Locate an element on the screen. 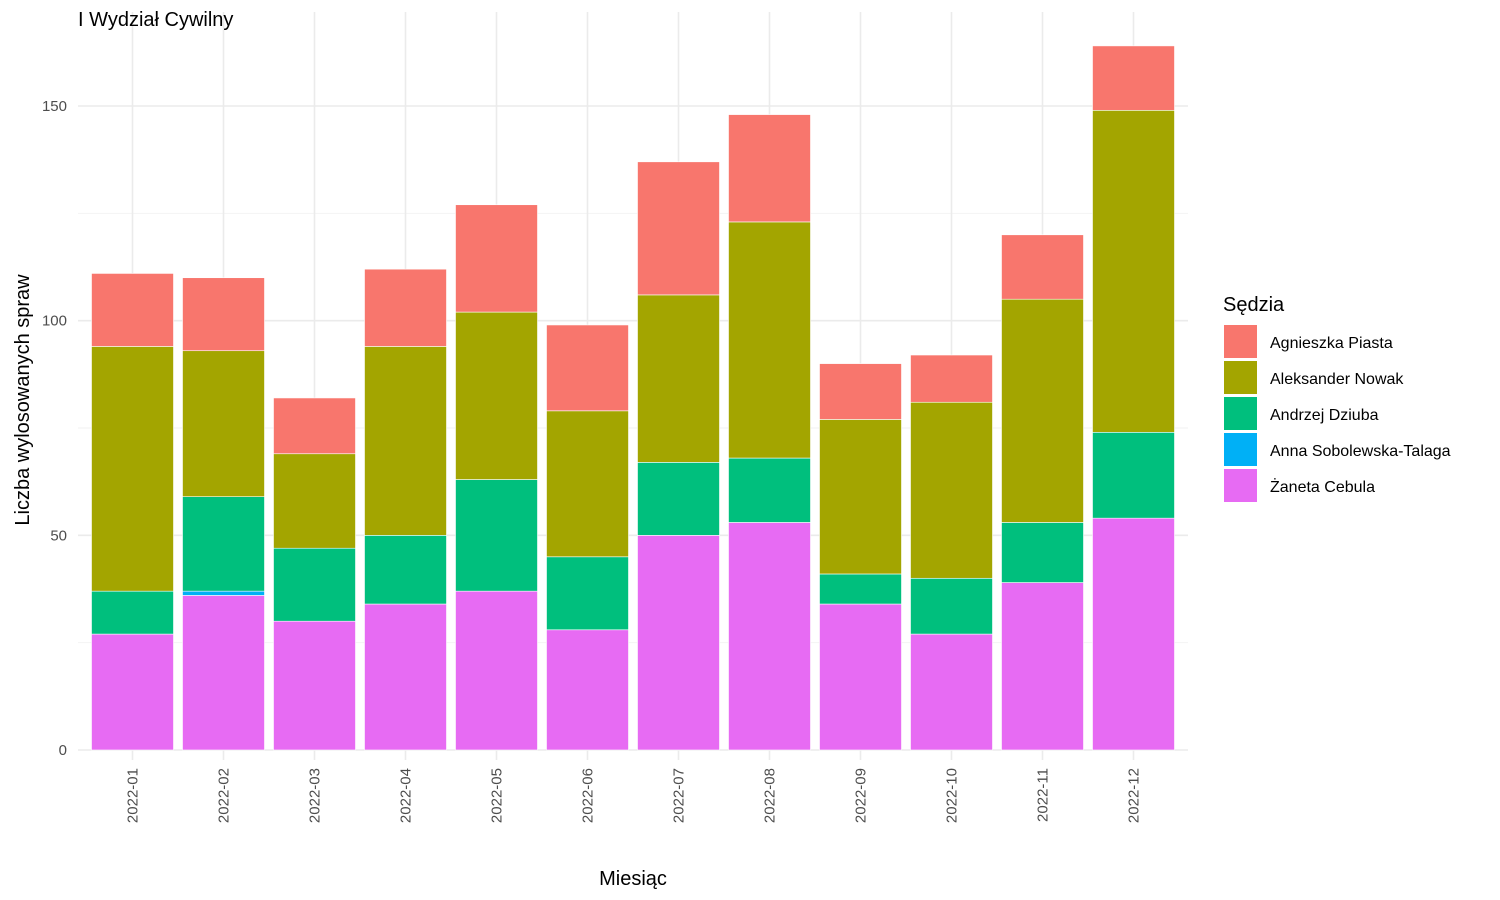  y-tick-label: 0 is located at coordinates (63, 750).